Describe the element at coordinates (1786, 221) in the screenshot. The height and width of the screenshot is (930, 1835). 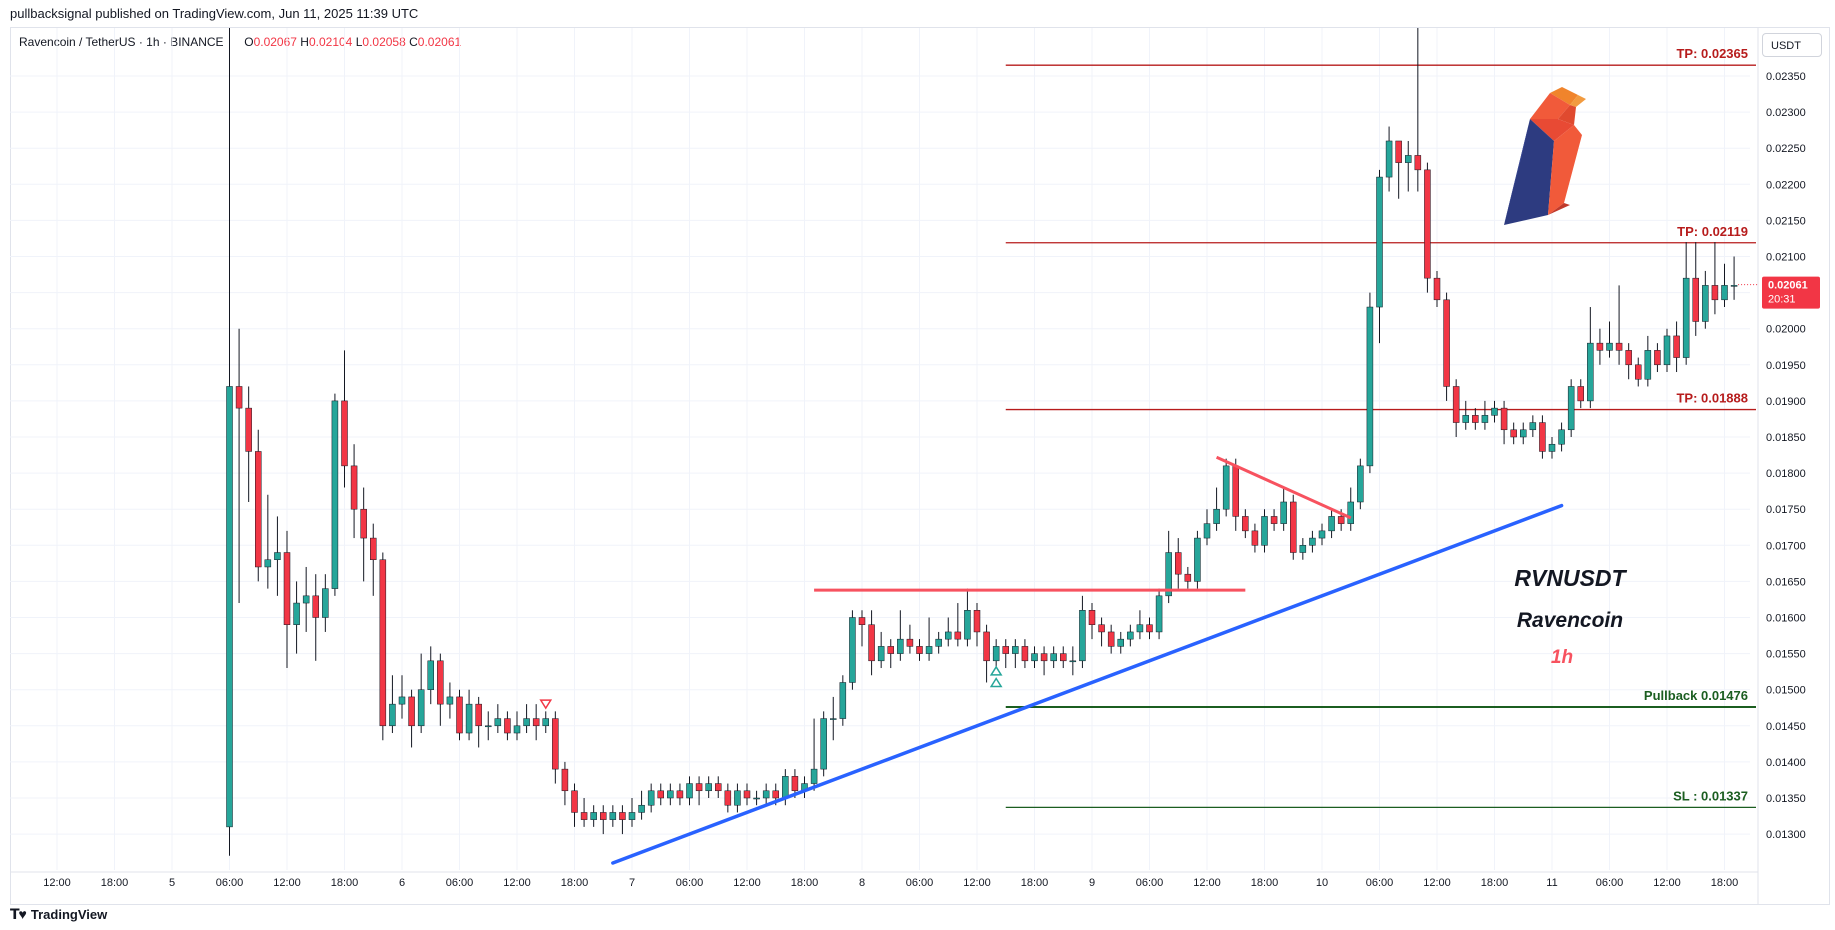
I see `price-tick-label: 0.02150` at that location.